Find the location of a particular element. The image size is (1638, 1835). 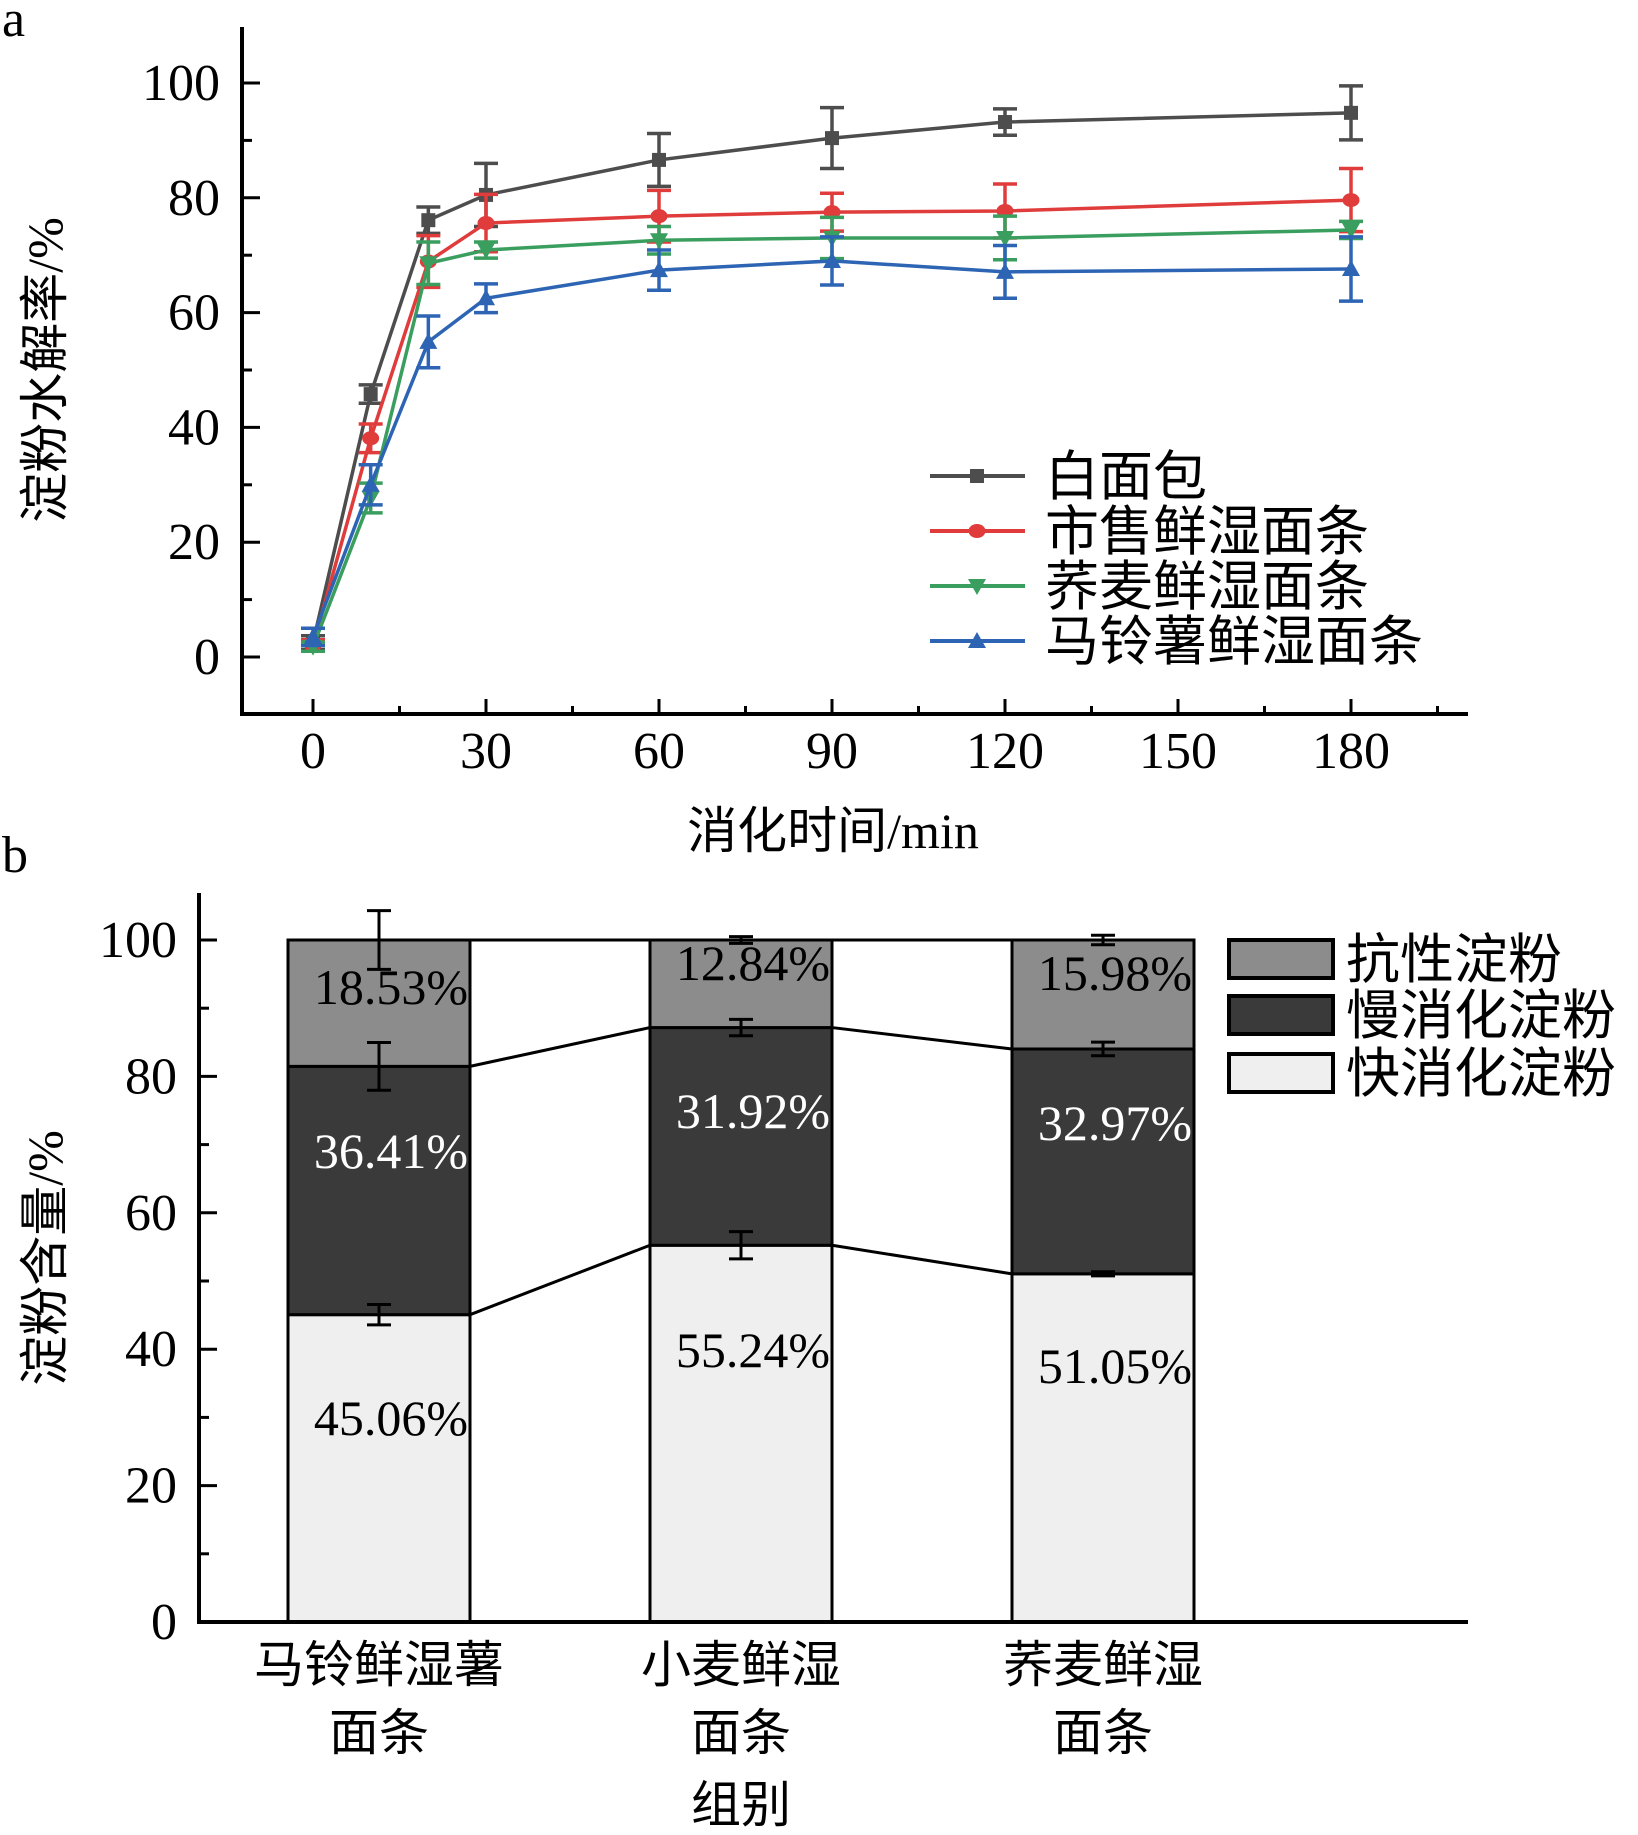

legend-item: 荞麦鲜湿面条 is located at coordinates (1149, 587).